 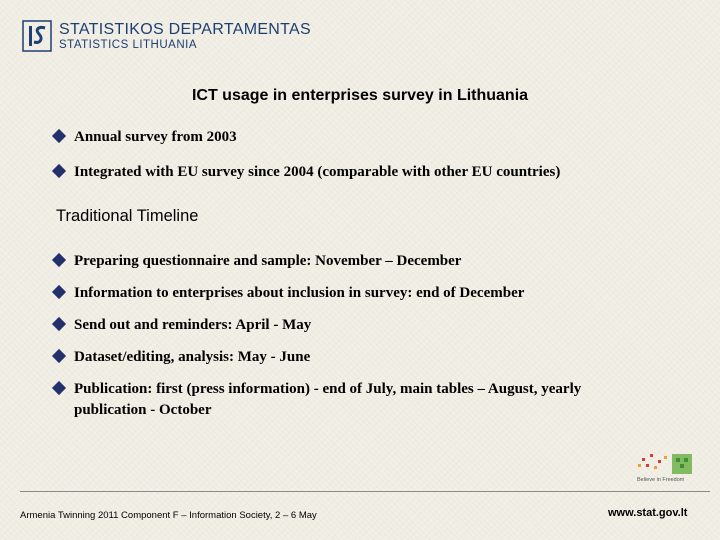 What do you see at coordinates (185, 29) in the screenshot?
I see `logo-title: STATISTIKOS DEPARTAMENTAS` at bounding box center [185, 29].